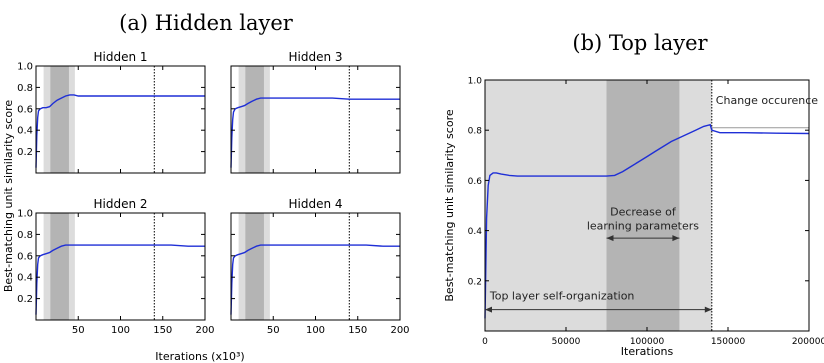 This screenshot has width=824, height=363. What do you see at coordinates (728, 342) in the screenshot?
I see `xtick-label: 150000` at bounding box center [728, 342].